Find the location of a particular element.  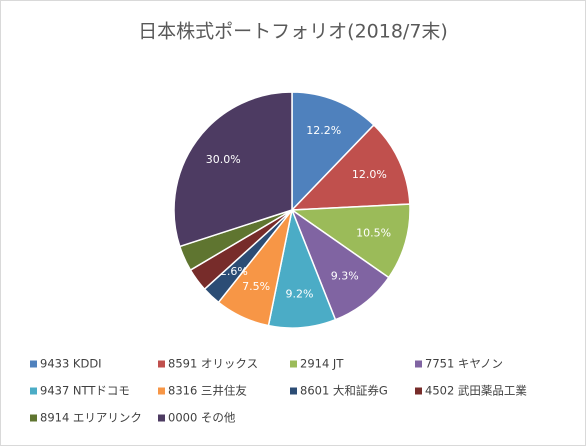

data-label: 7.5% is located at coordinates (256, 286).